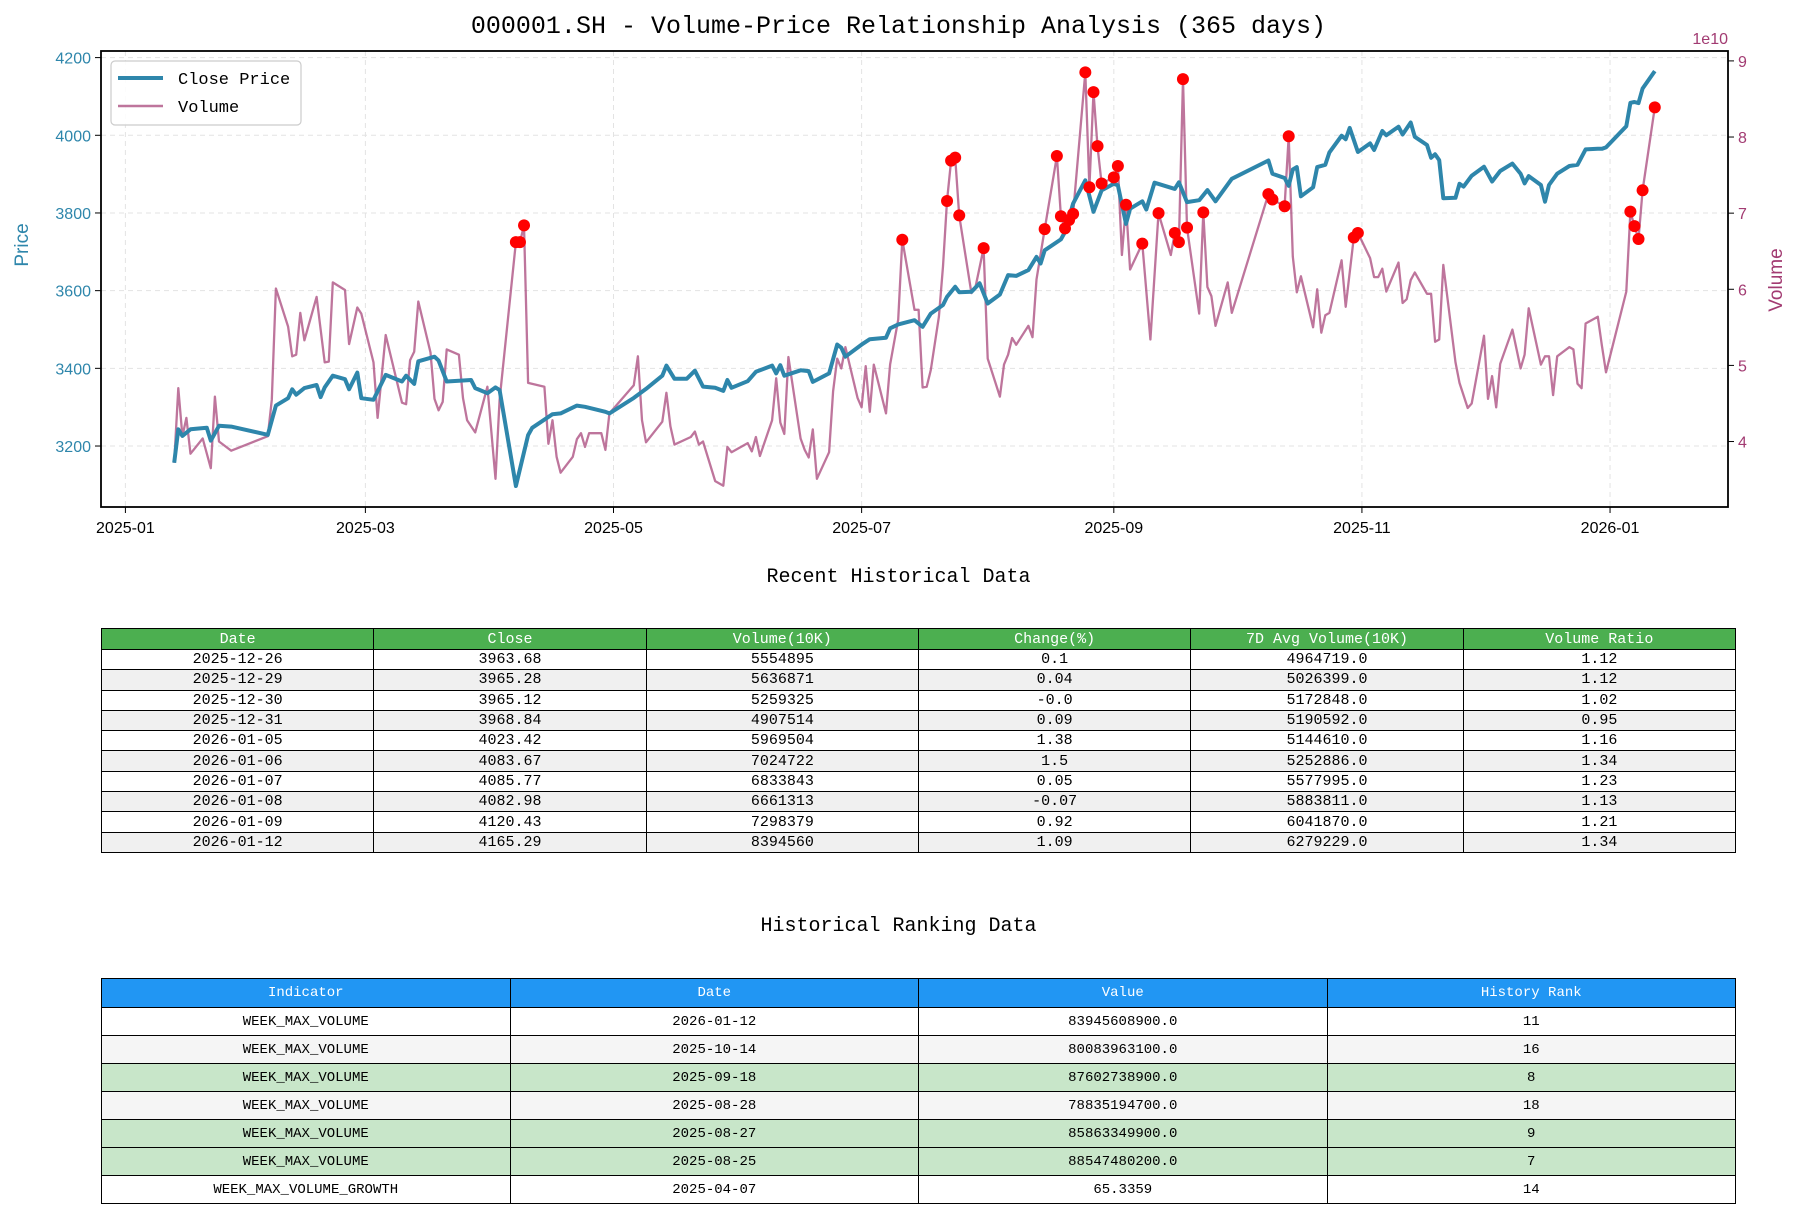 Image resolution: width=1797 pixels, height=1221 pixels. I want to click on y-axis-volume: 4 5 6 7 8 9, so click(1737, 253).